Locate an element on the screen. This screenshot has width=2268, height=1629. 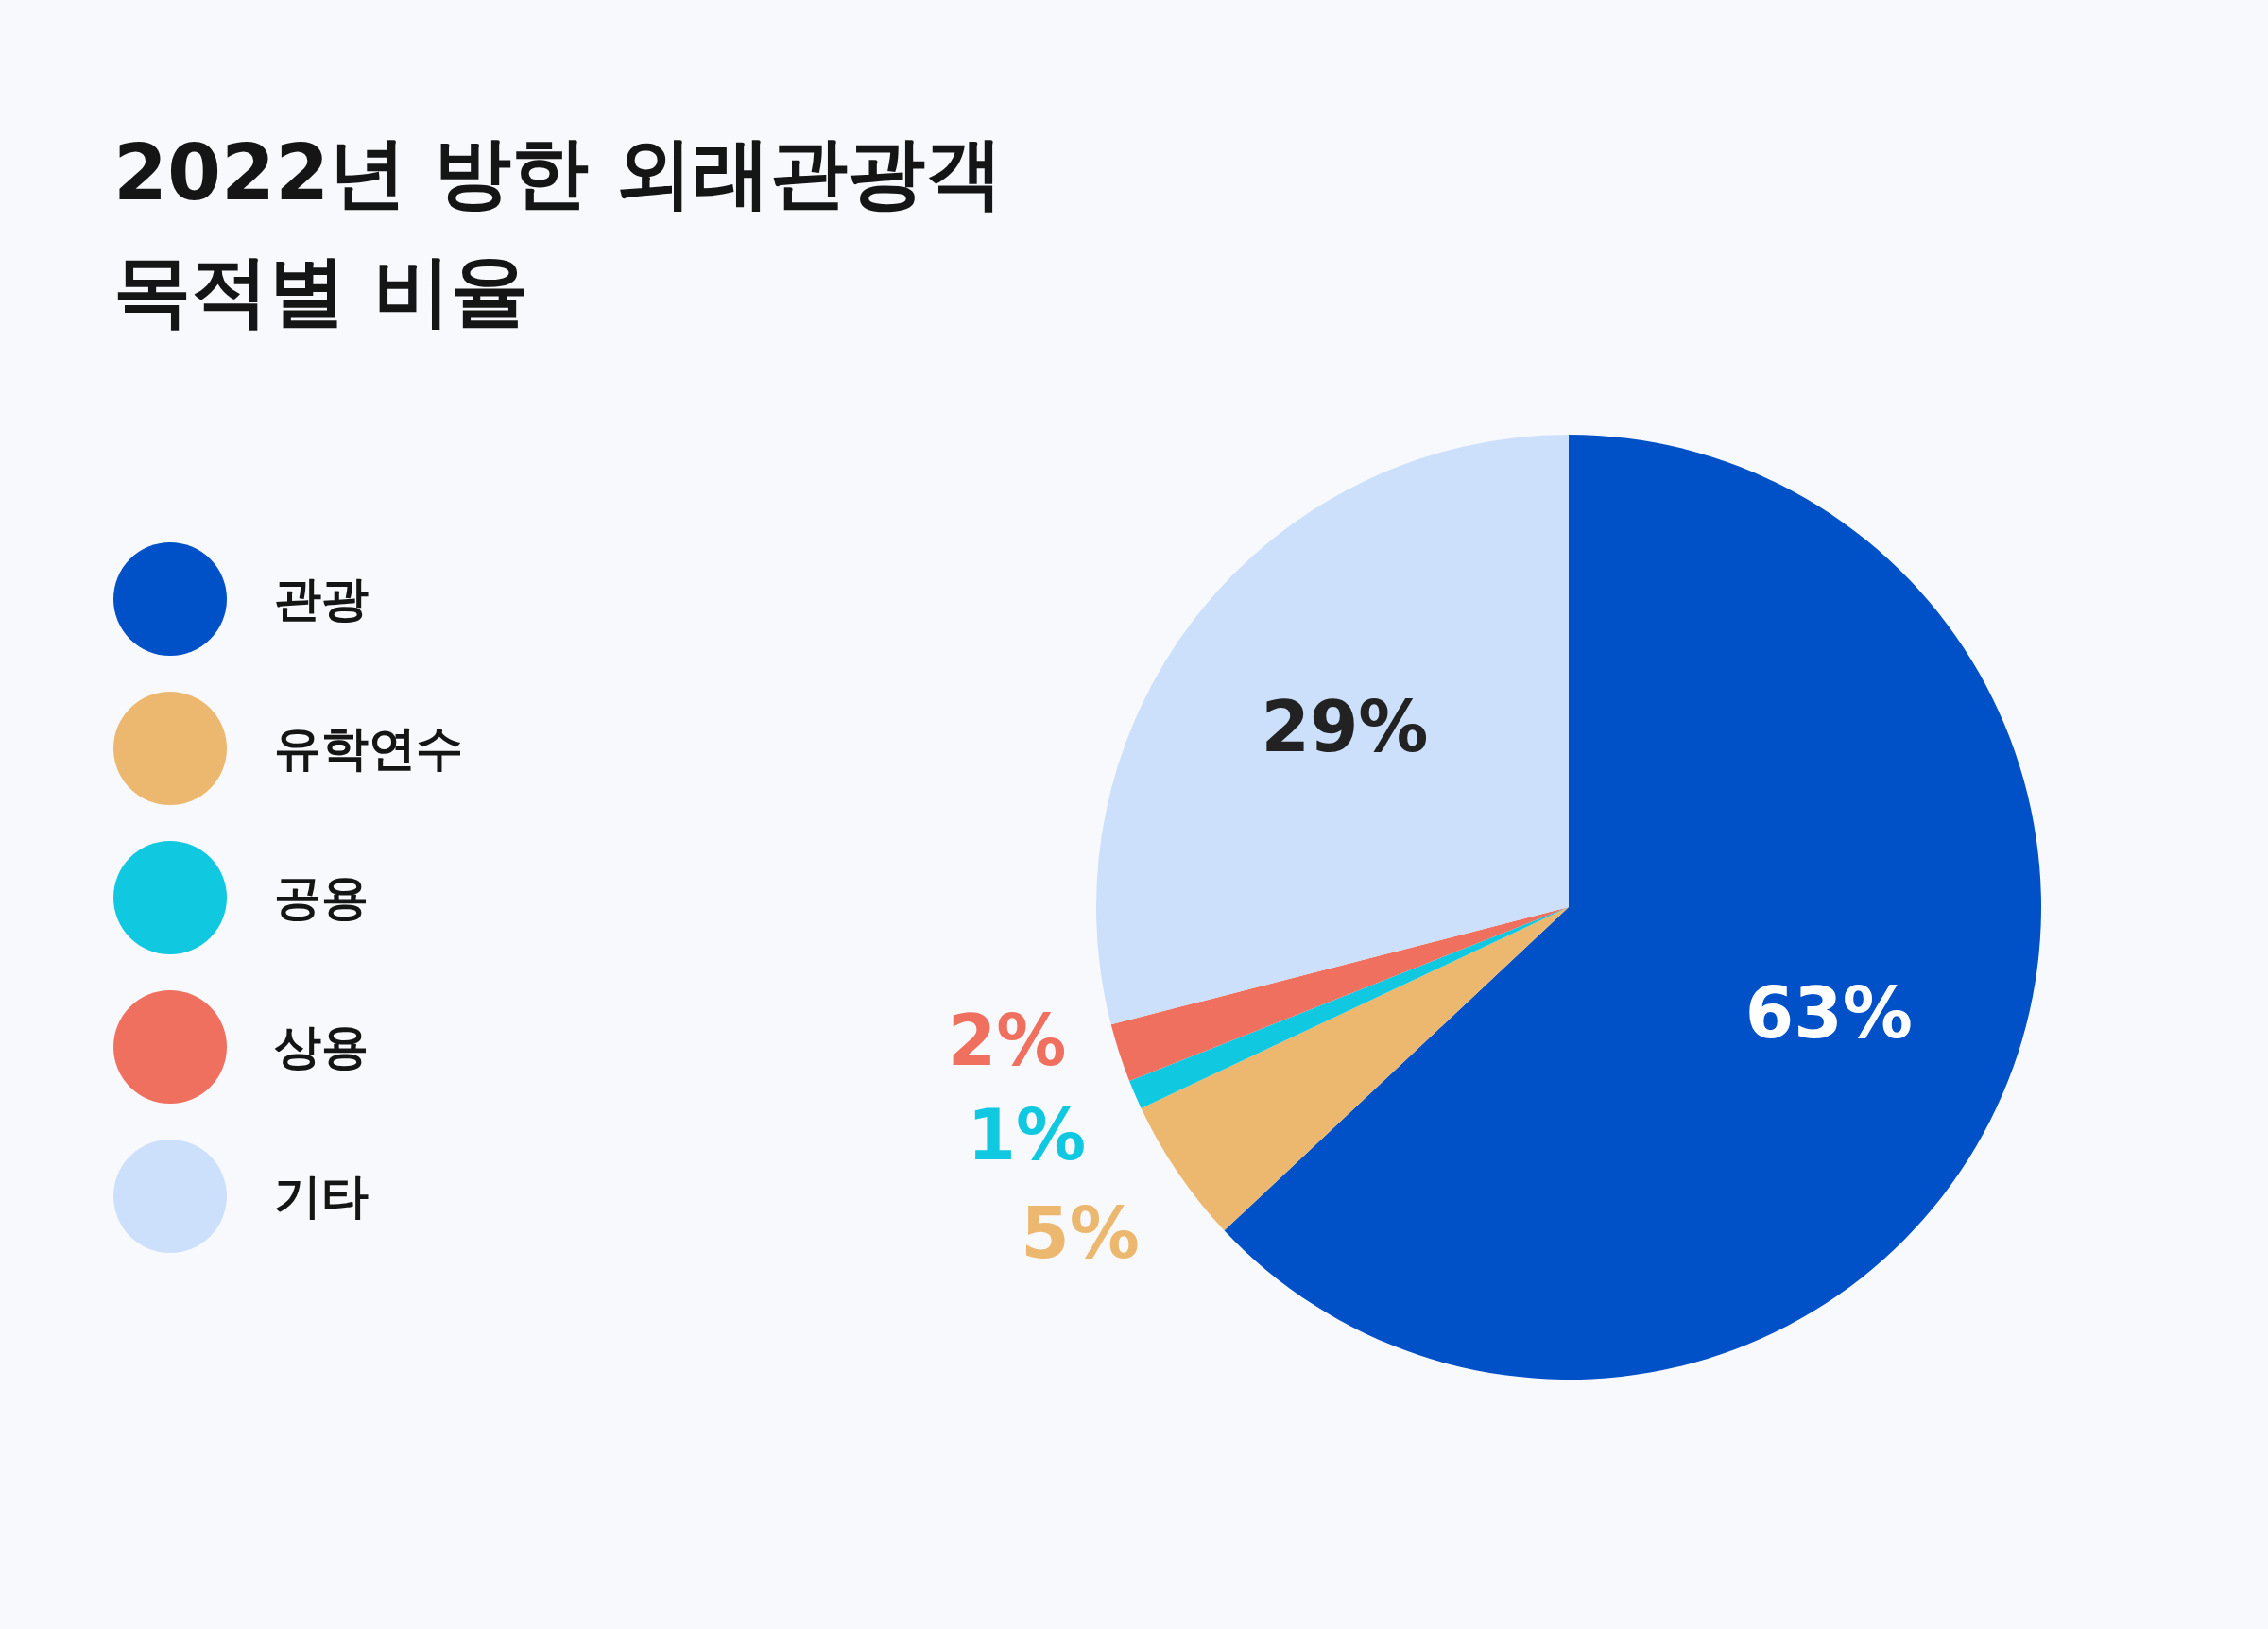
legend-label: 공용 is located at coordinates (321, 897).